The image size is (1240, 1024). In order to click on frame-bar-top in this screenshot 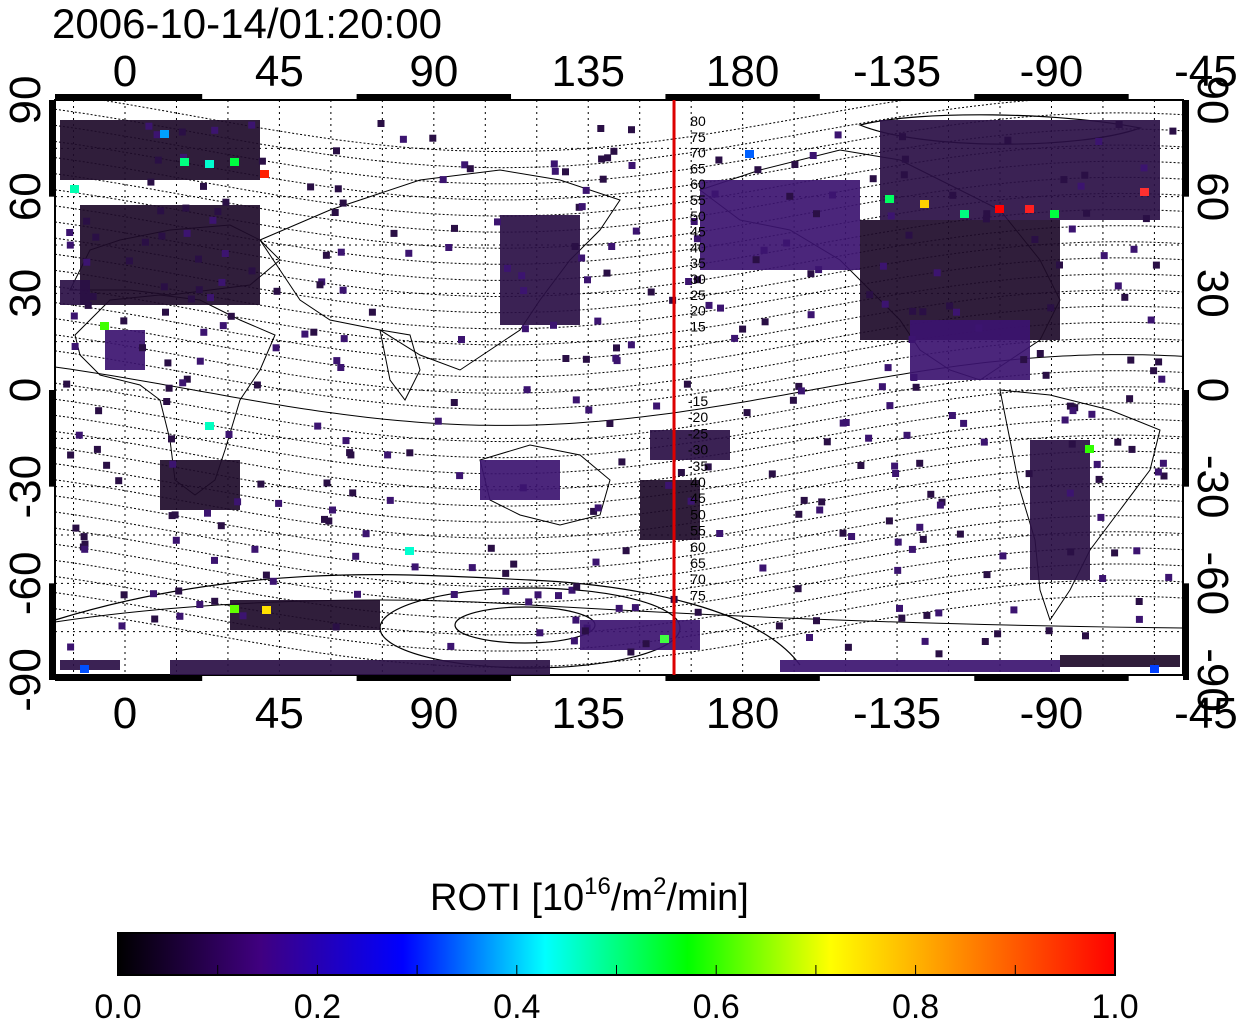, I will do `click(742, 97)`.